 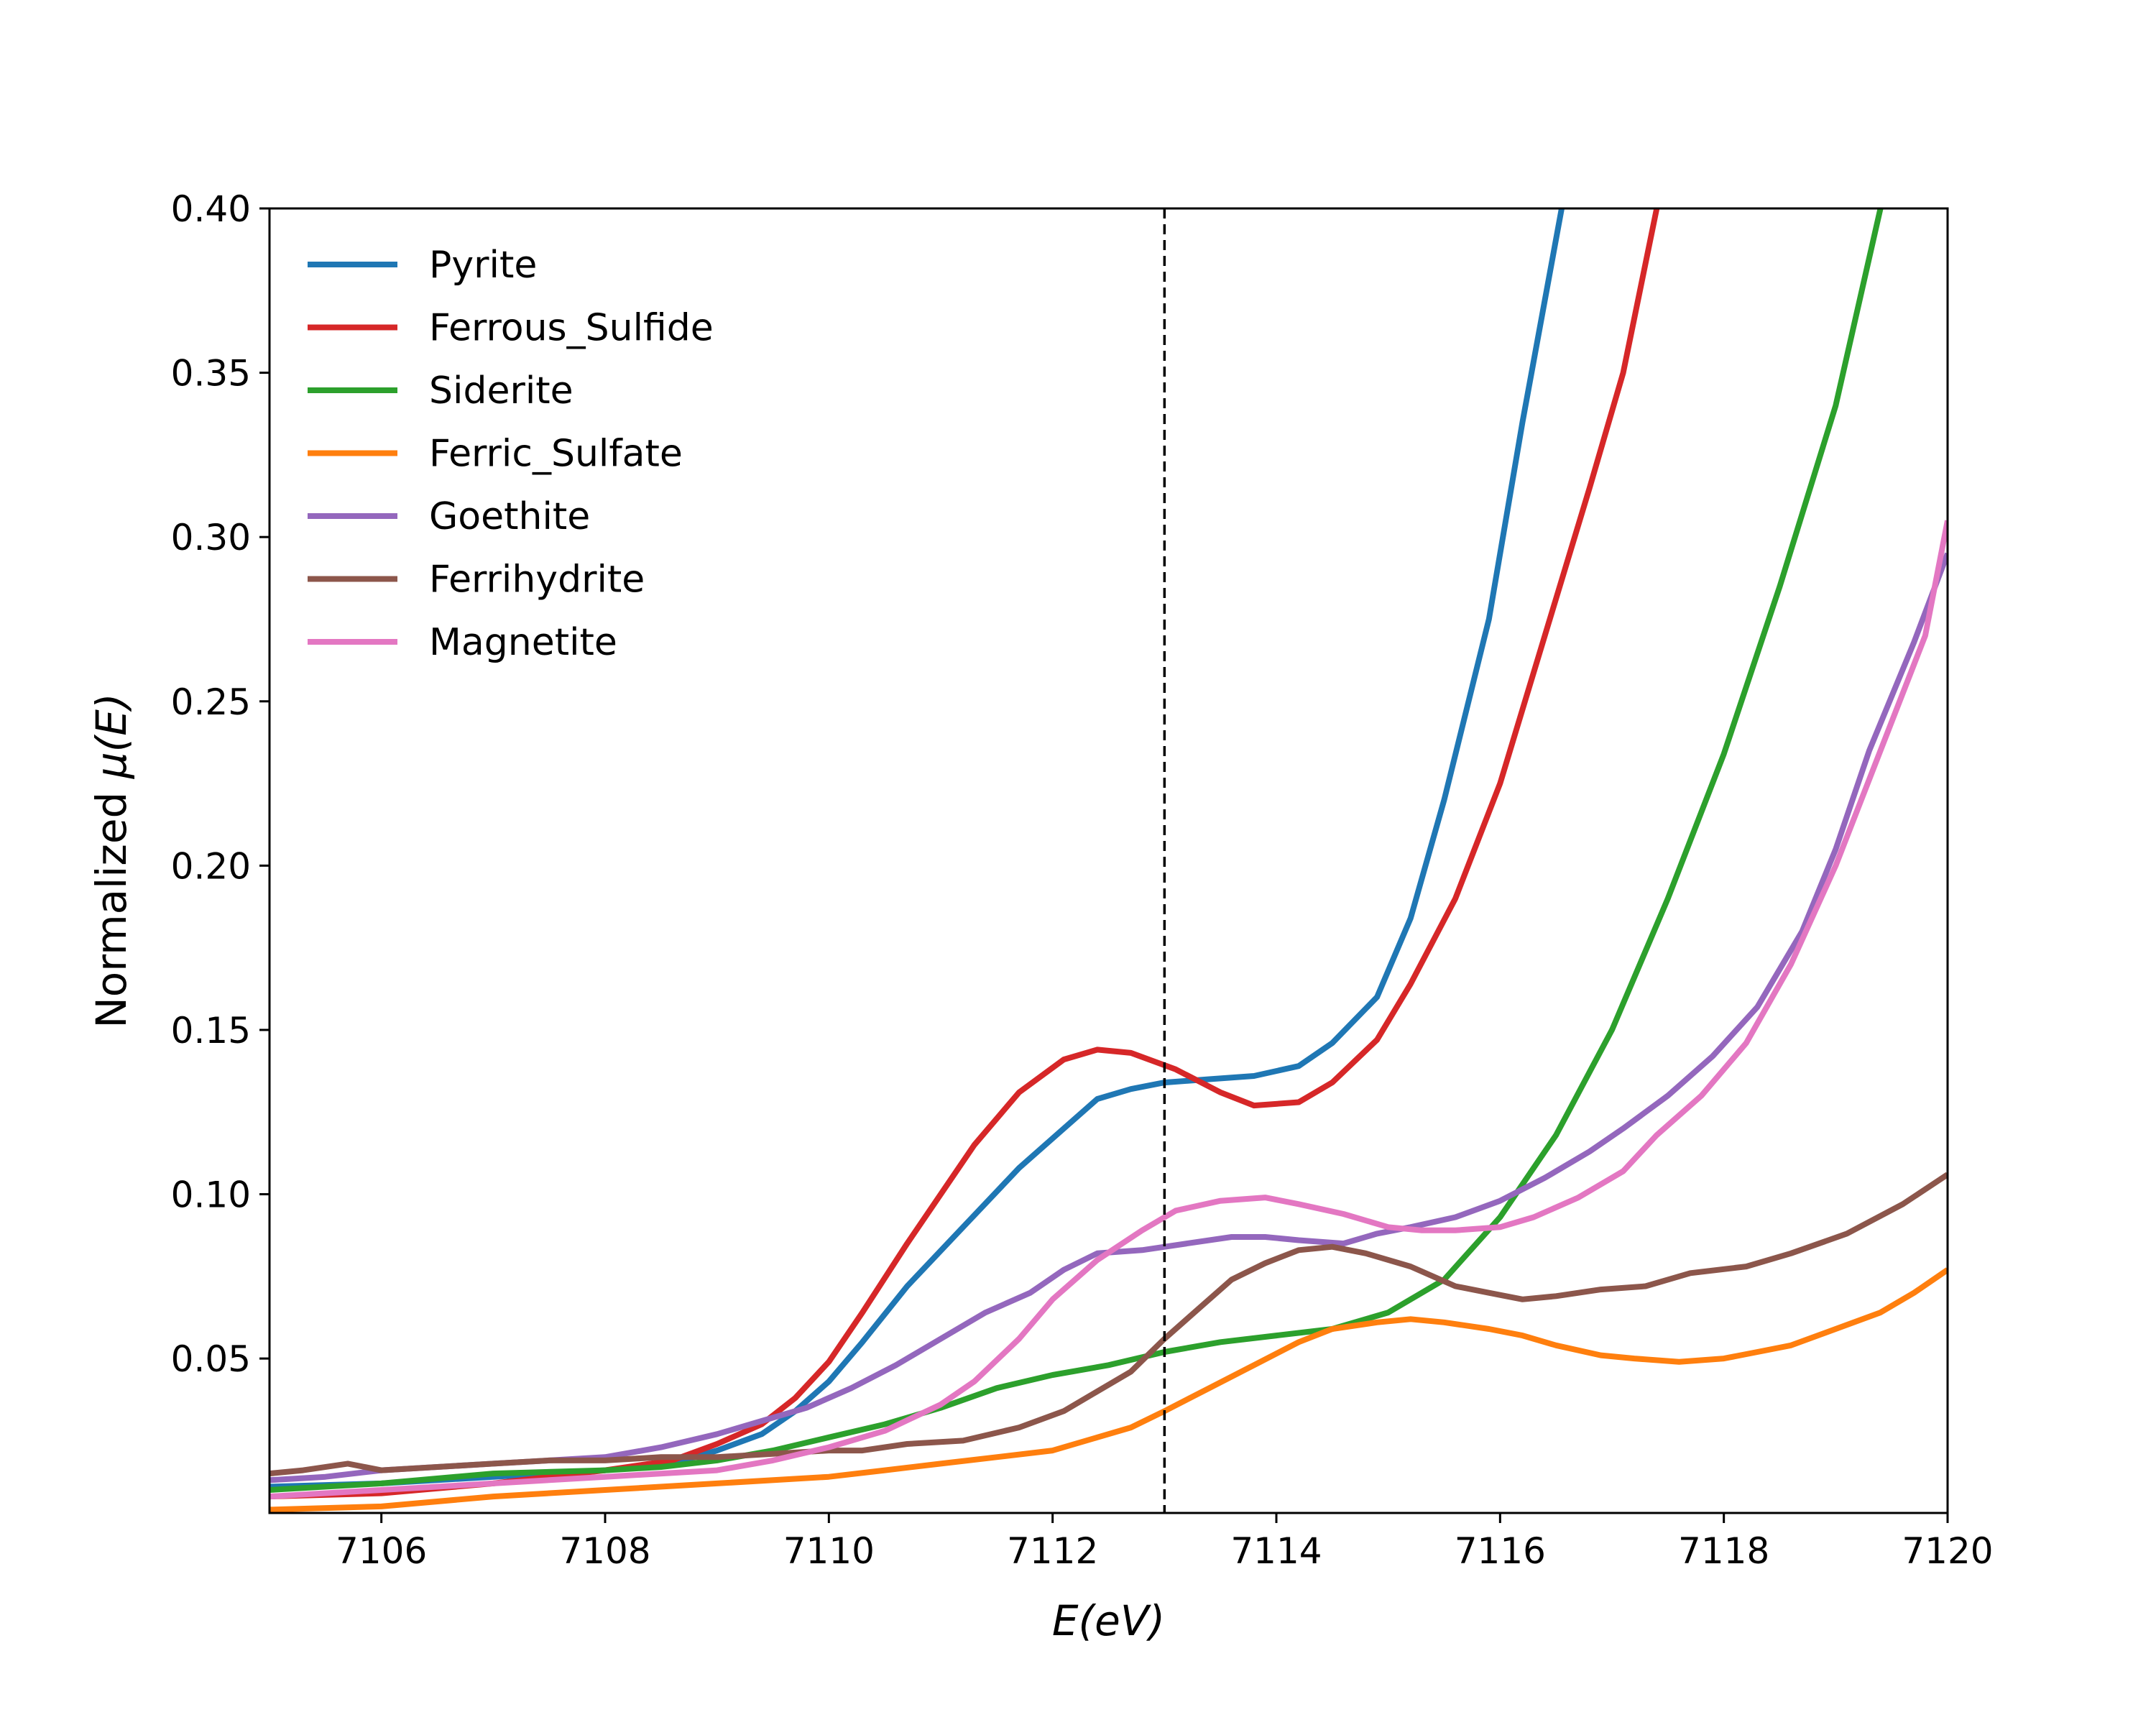 What do you see at coordinates (537, 580) in the screenshot?
I see `legend-label-ferrihydrite: Ferrihydrite` at bounding box center [537, 580].